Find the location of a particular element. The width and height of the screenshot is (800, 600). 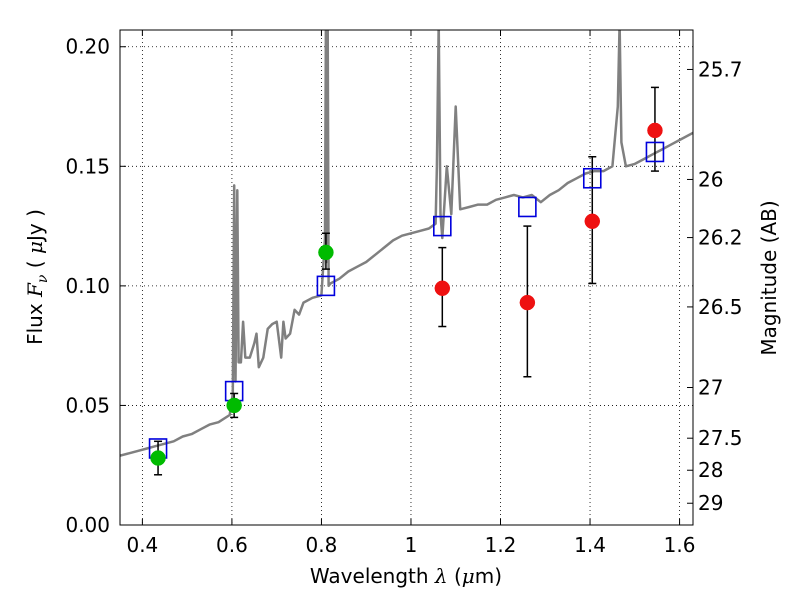

x-tick-label: 0.8 is located at coordinates (322, 545).